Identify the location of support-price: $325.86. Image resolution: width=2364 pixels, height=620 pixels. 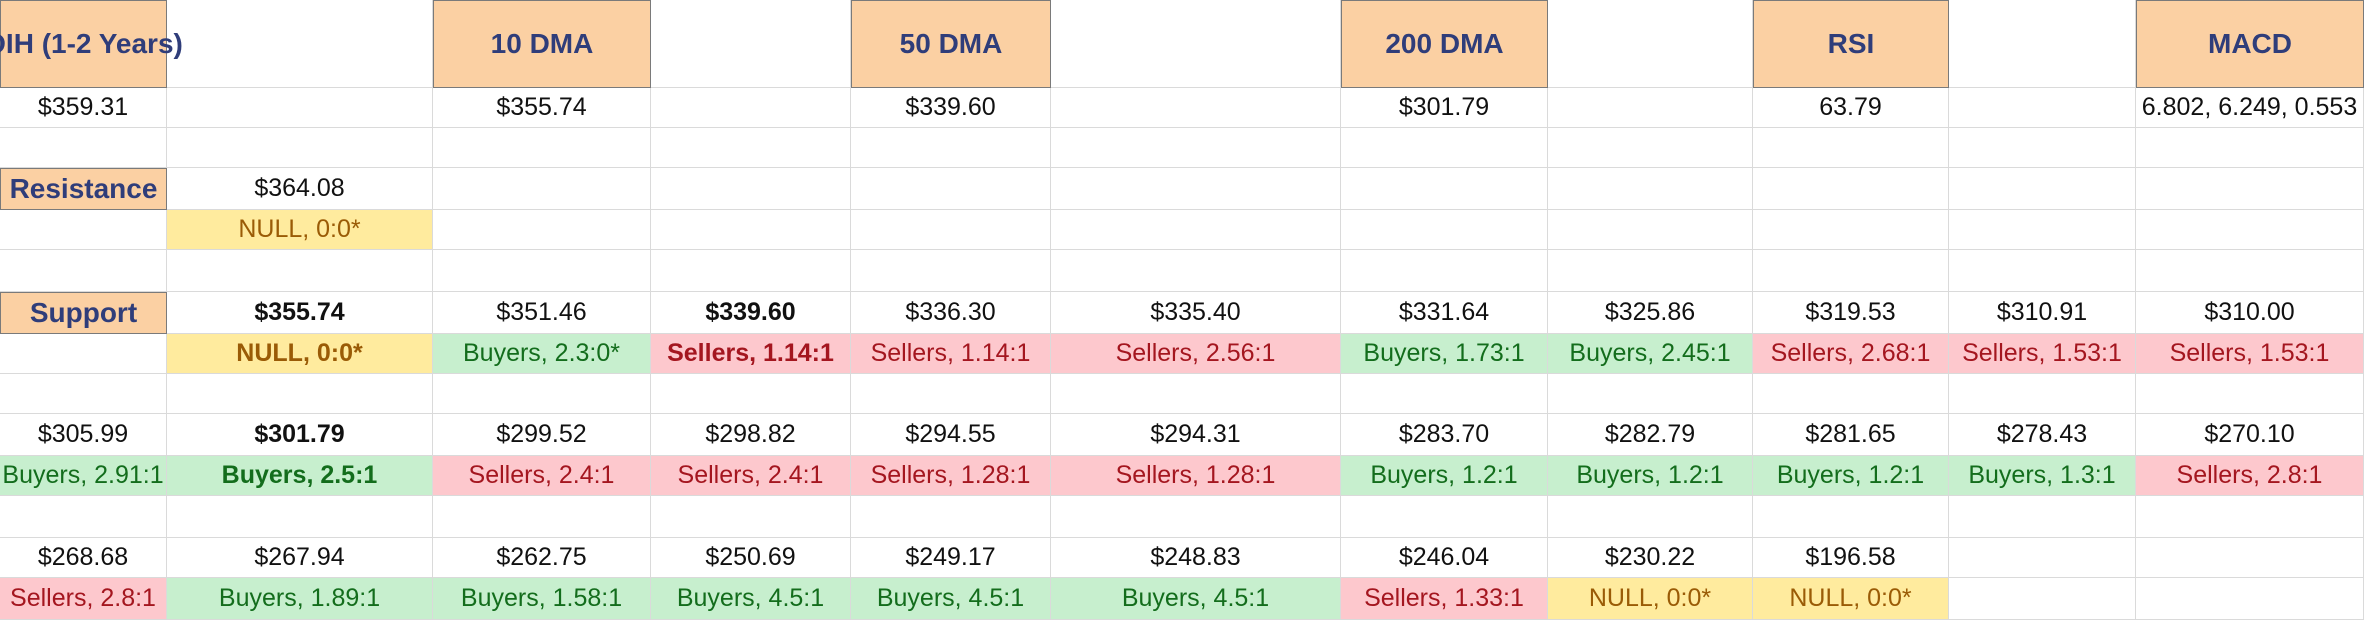
(1650, 313).